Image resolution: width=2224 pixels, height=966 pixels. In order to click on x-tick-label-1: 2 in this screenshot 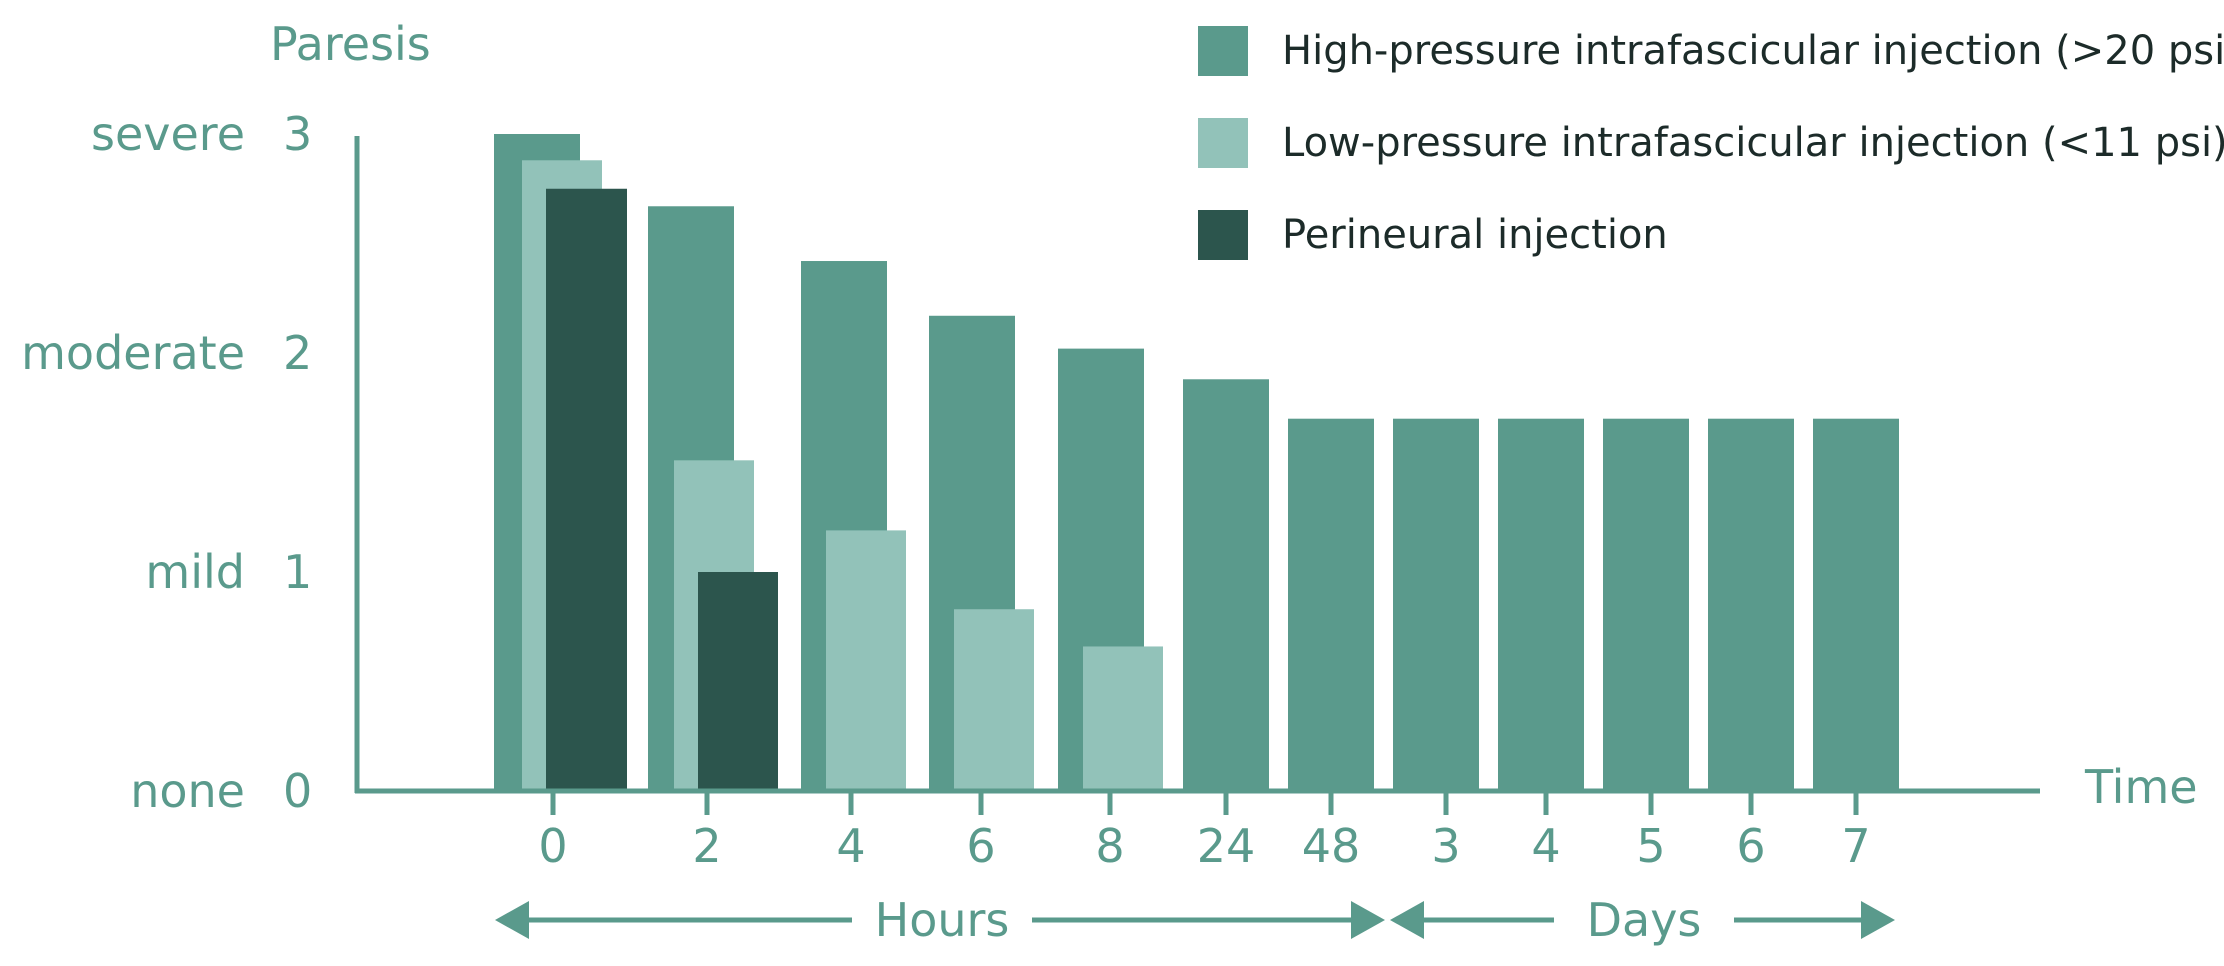, I will do `click(706, 846)`.